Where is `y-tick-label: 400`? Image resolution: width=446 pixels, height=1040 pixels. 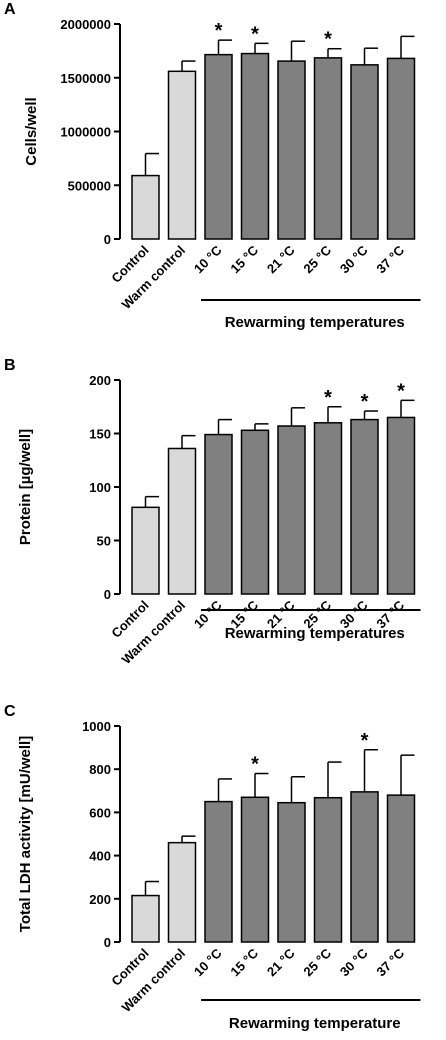
y-tick-label: 400 is located at coordinates (100, 856).